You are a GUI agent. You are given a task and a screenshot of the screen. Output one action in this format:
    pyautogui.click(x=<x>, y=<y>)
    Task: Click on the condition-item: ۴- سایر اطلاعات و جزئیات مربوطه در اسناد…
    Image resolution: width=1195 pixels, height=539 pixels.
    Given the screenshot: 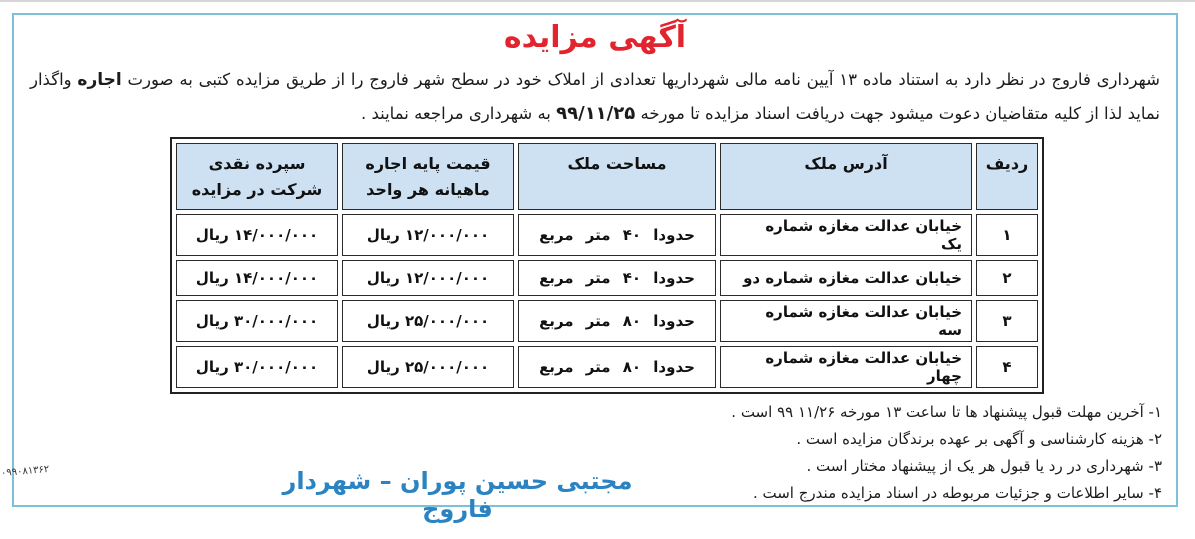 What is the action you would take?
    pyautogui.click(x=957, y=493)
    